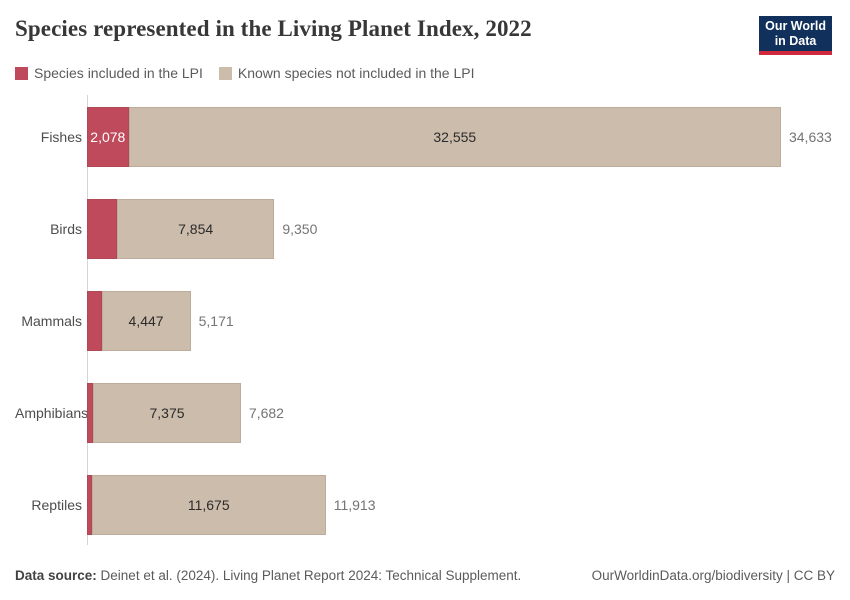 This screenshot has height=600, width=850. Describe the element at coordinates (266, 413) in the screenshot. I see `total-value-label: 7,682` at that location.